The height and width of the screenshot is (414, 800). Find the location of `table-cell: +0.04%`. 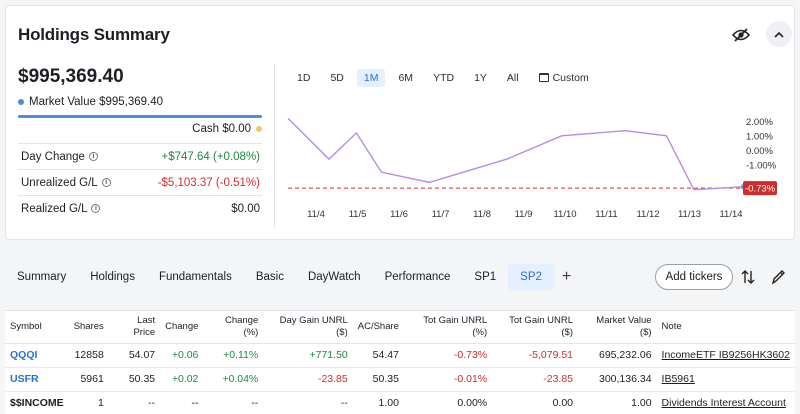

table-cell: +0.04% is located at coordinates (233, 379).